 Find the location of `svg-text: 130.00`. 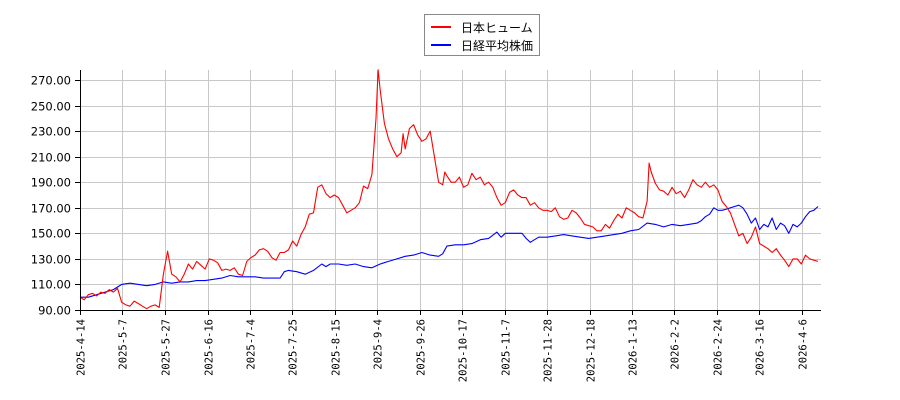

svg-text: 130.00 is located at coordinates (51, 260).